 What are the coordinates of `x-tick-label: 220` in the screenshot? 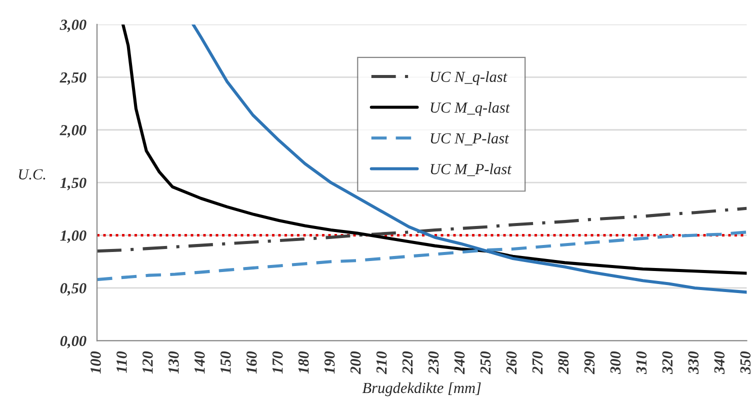 It's located at (407, 362).